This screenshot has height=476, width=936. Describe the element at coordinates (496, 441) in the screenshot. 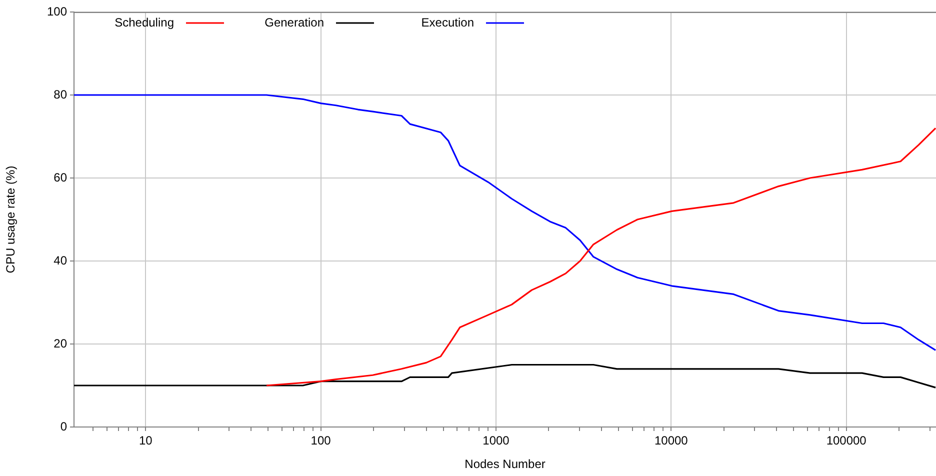

I see `x-tick-label: 1000` at that location.